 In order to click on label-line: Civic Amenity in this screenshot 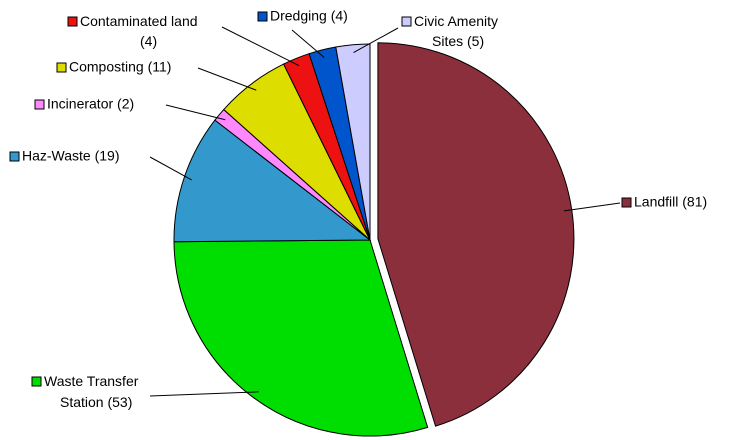, I will do `click(458, 21)`.